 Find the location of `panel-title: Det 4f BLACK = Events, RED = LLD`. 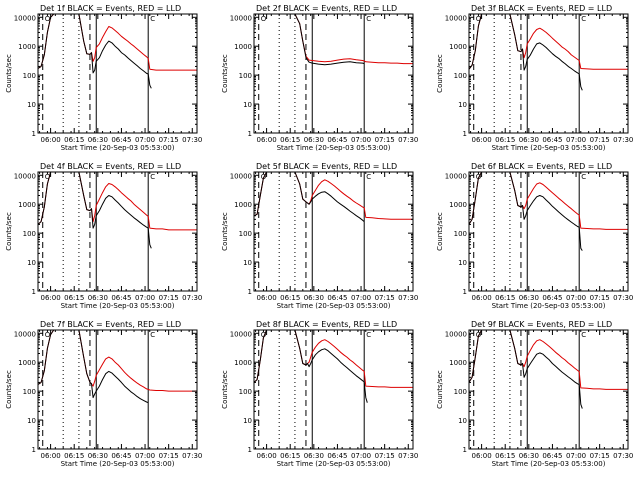

panel-title: Det 4f BLACK = Events, RED = LLD is located at coordinates (110, 166).